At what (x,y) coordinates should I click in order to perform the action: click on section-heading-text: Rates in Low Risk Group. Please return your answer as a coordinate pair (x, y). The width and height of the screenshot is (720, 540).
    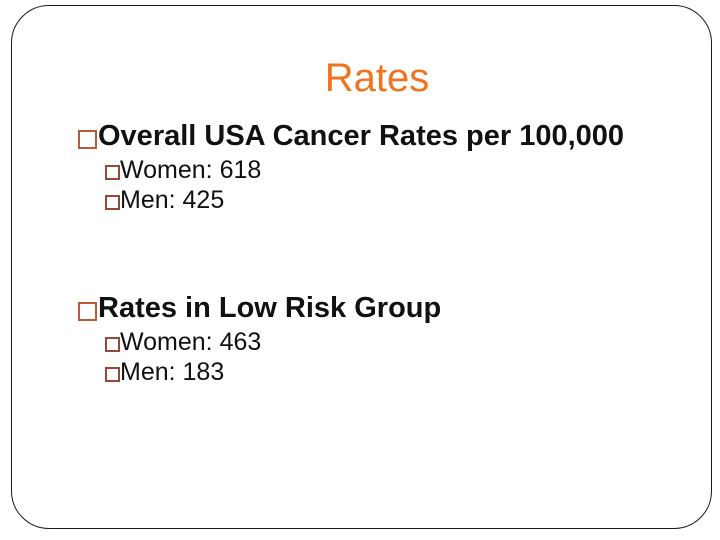
    Looking at the image, I should click on (270, 308).